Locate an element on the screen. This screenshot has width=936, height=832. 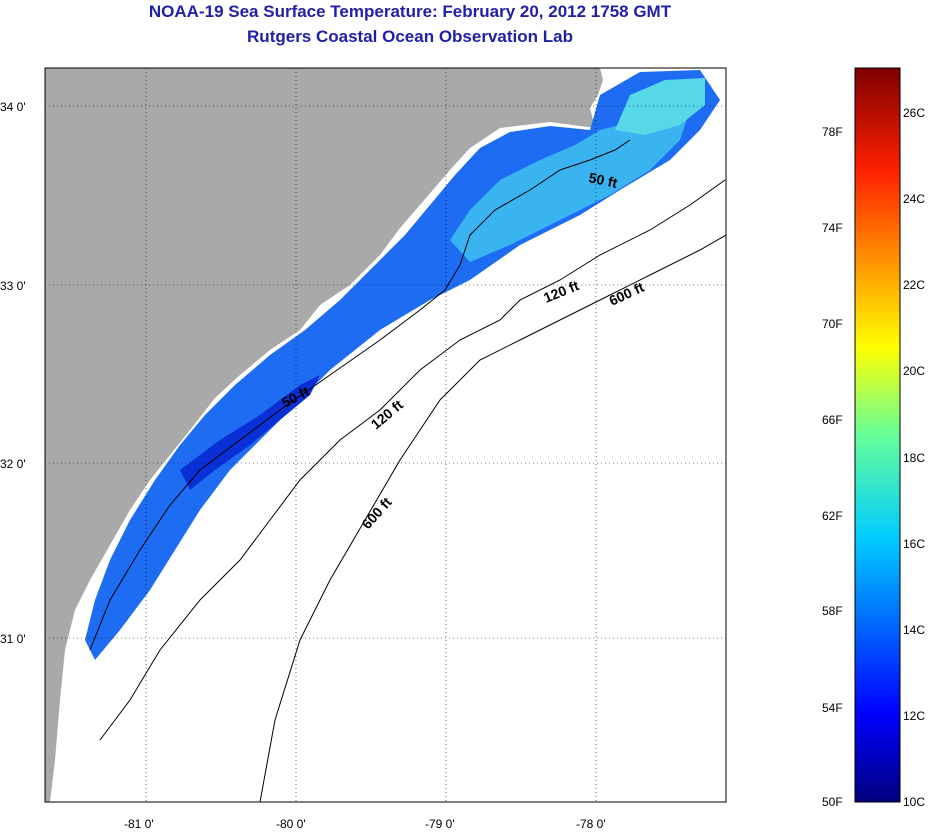
cb-f-66: 66F is located at coordinates (832, 420).